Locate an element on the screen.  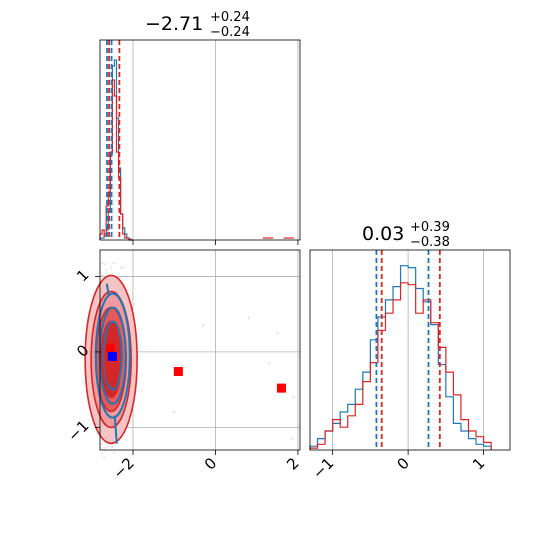
x-marginal-histogram-panel is located at coordinates (200, 142).